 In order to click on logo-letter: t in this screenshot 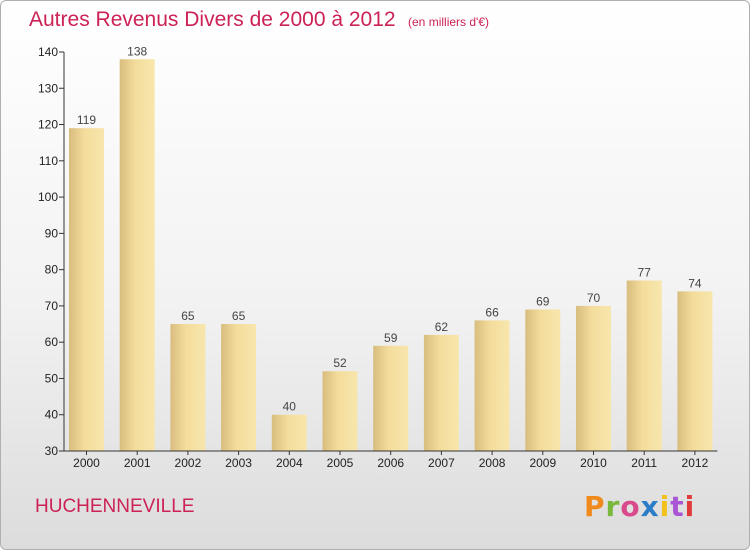, I will do `click(677, 506)`.